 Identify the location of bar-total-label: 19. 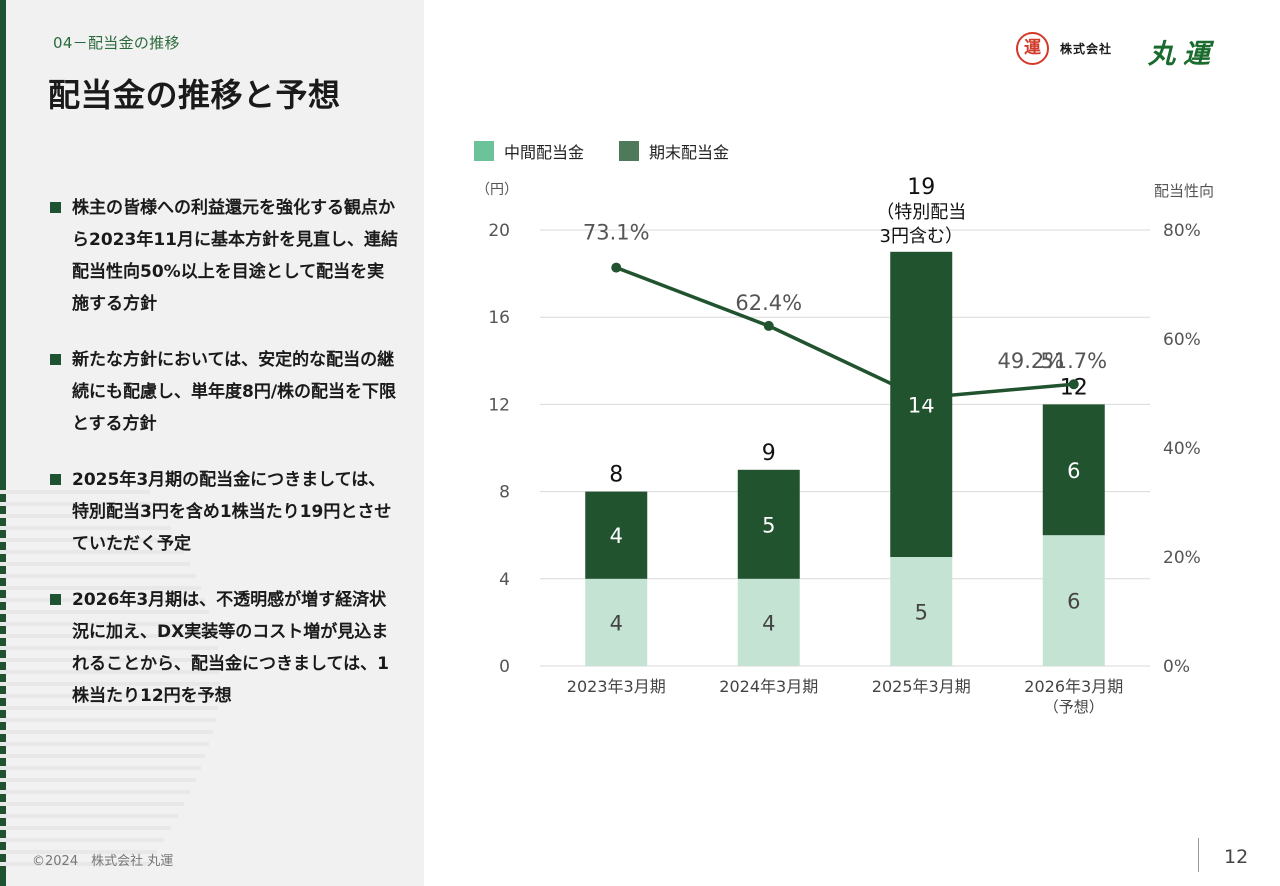
(921, 187).